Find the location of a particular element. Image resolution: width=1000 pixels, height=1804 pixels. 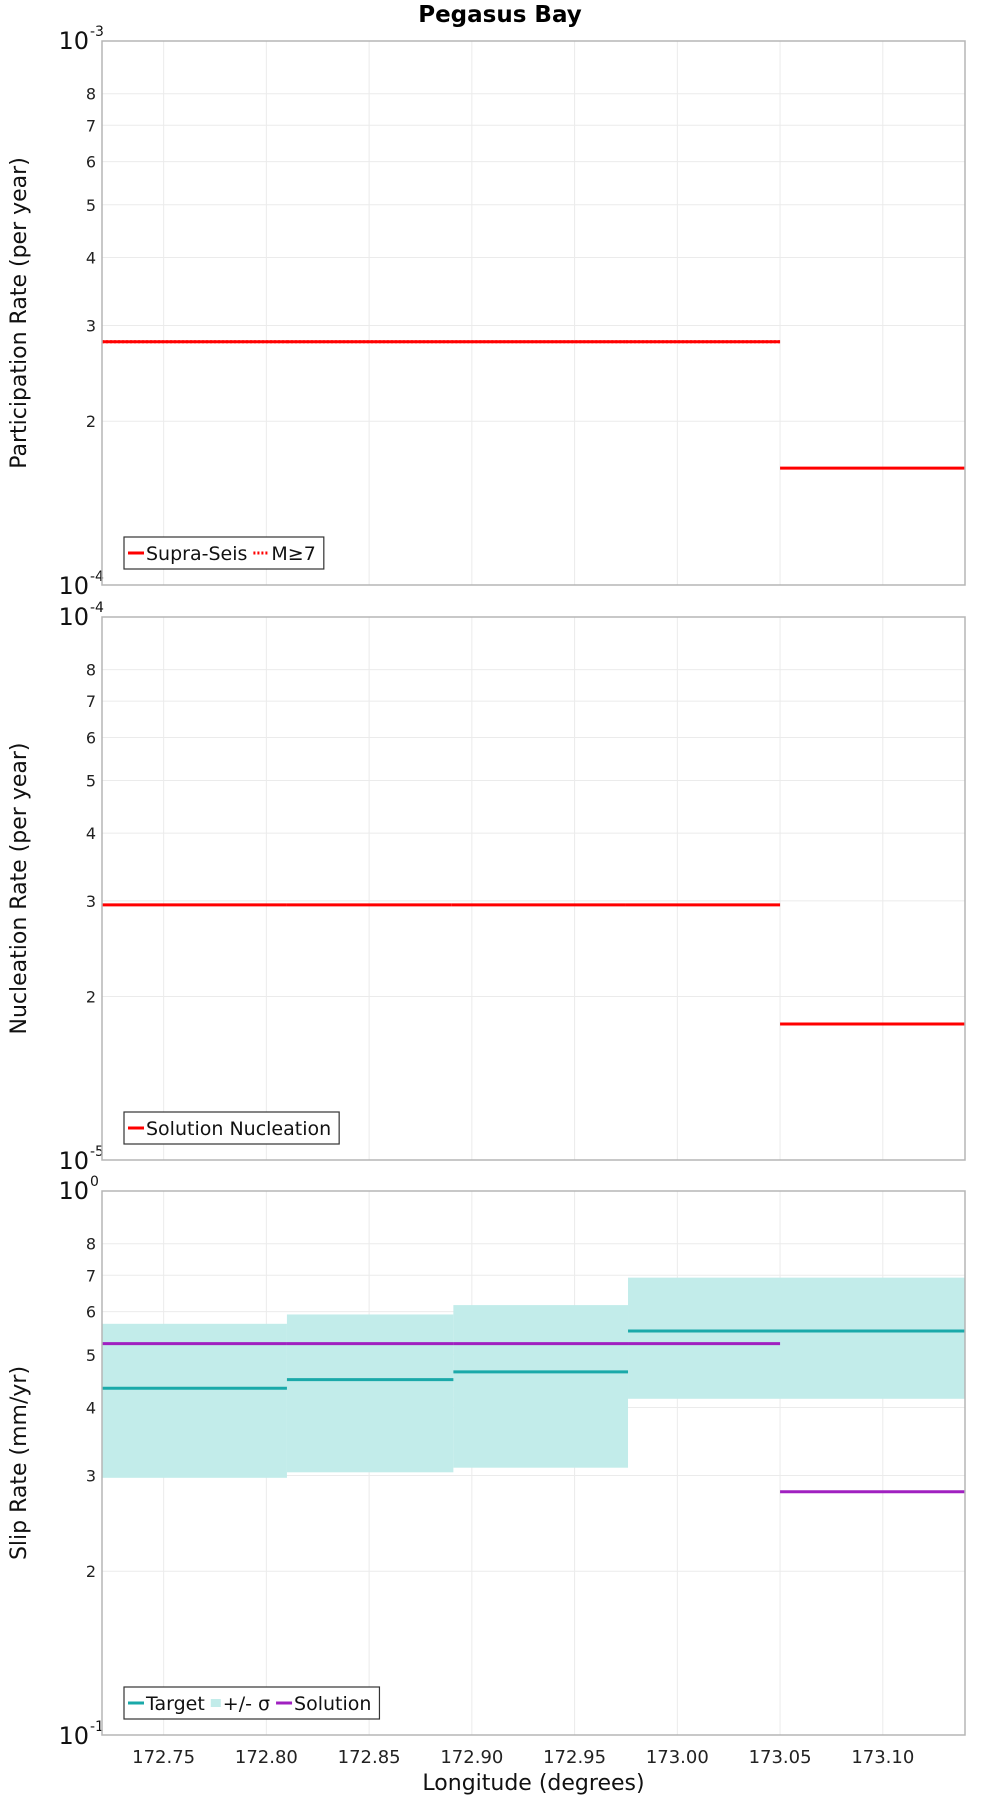

chart-title: Pegasus Bay is located at coordinates (500, 15).